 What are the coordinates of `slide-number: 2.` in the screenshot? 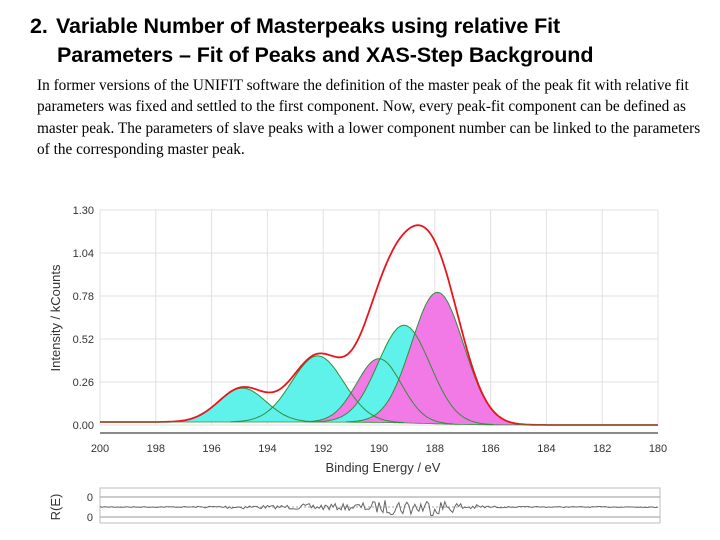 It's located at (39, 26).